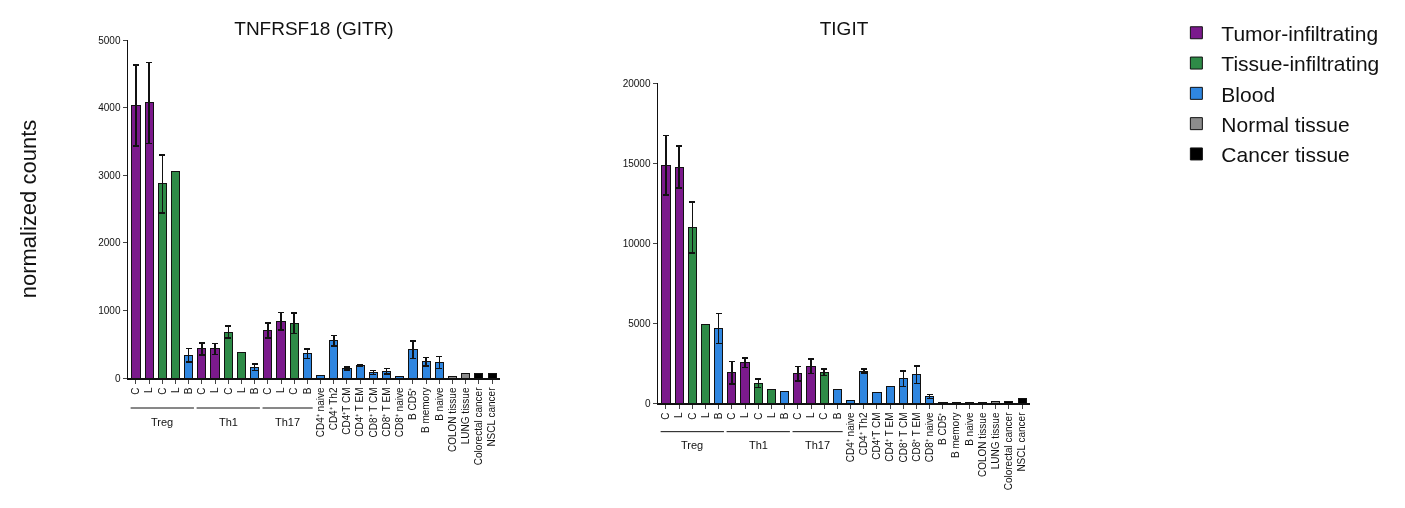 The width and height of the screenshot is (1405, 508). I want to click on legend-label: Tissue-infiltrating, so click(1300, 64).